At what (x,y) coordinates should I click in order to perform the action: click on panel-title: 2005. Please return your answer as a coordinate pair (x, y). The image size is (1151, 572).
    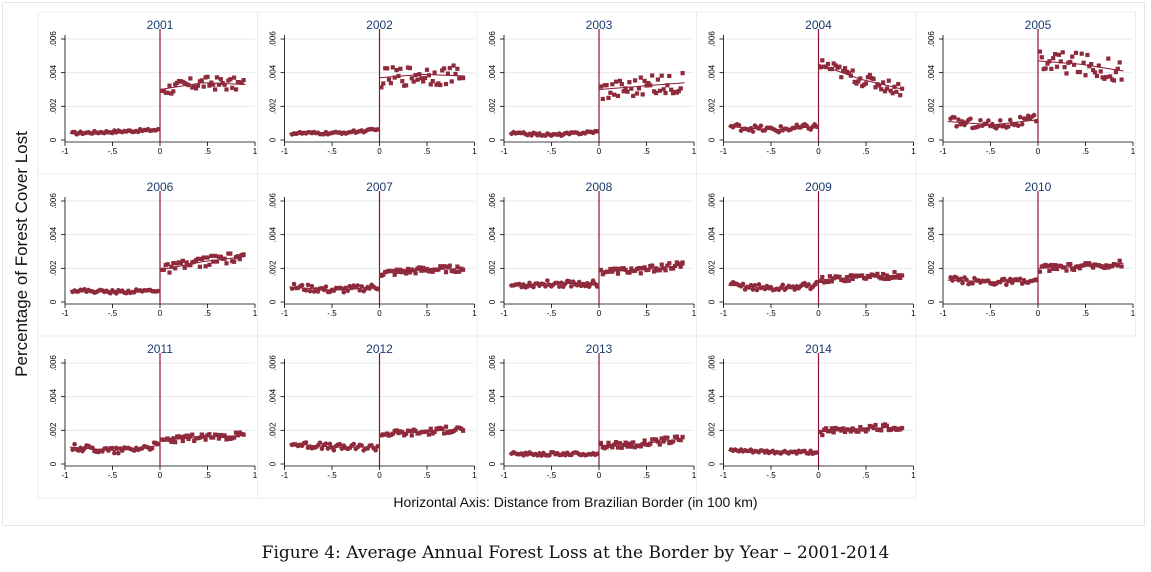
    Looking at the image, I should click on (1038, 25).